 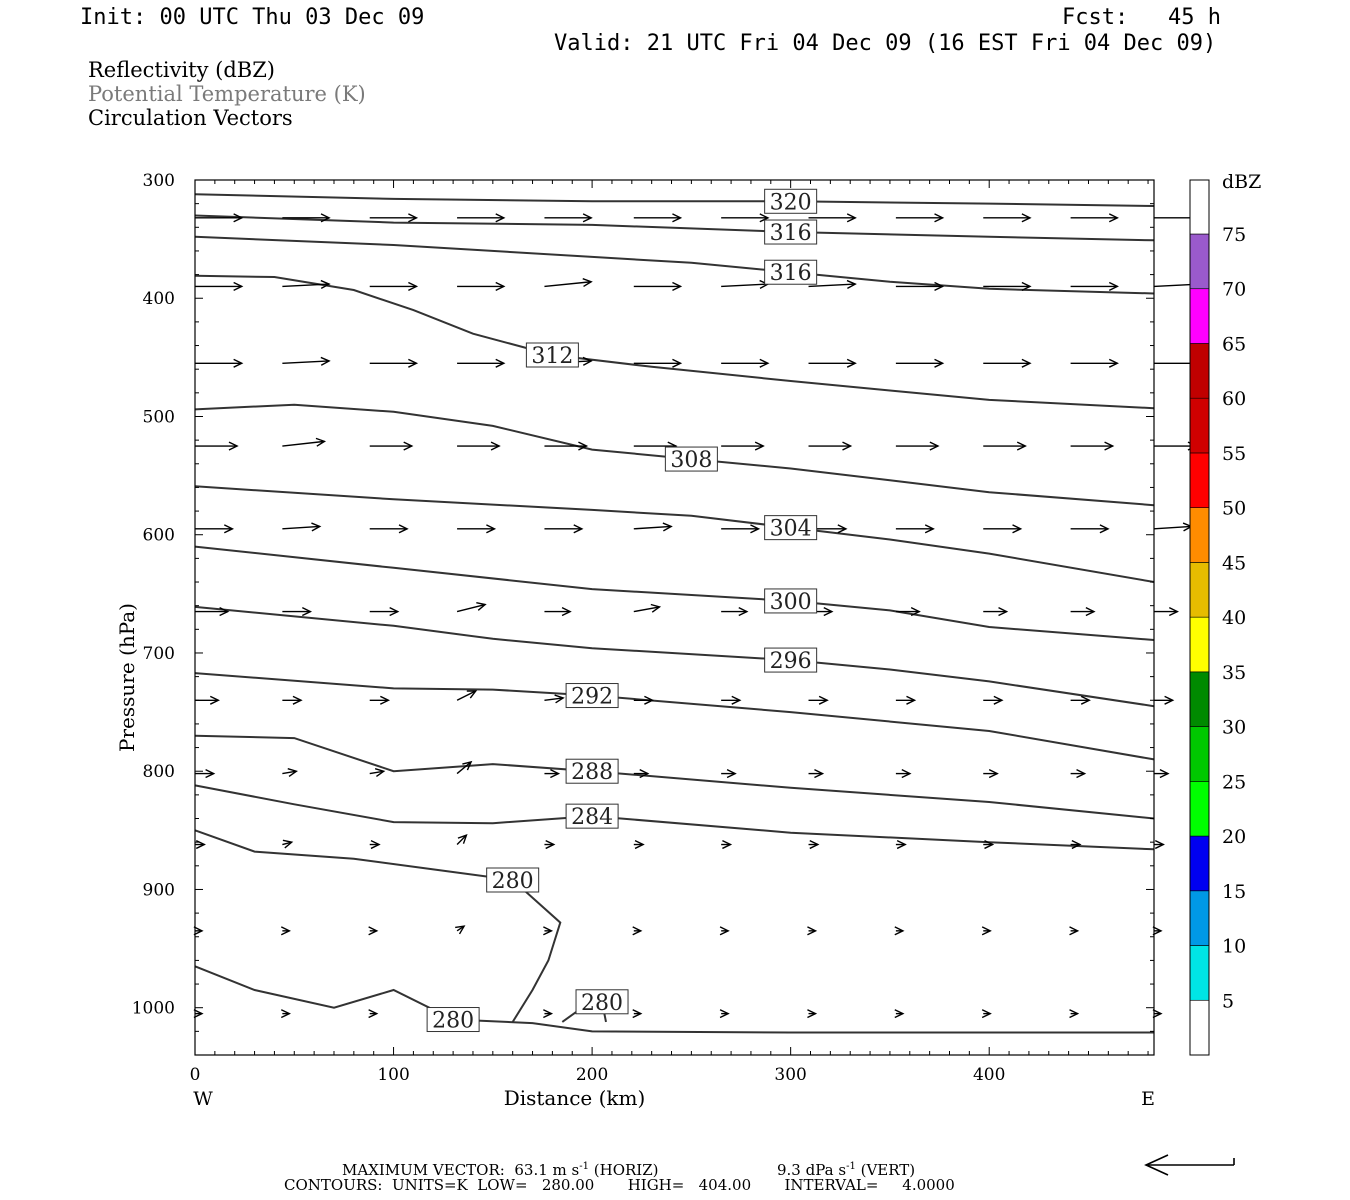 I want to click on vert-unit-exponent: -1, so click(x=851, y=1166).